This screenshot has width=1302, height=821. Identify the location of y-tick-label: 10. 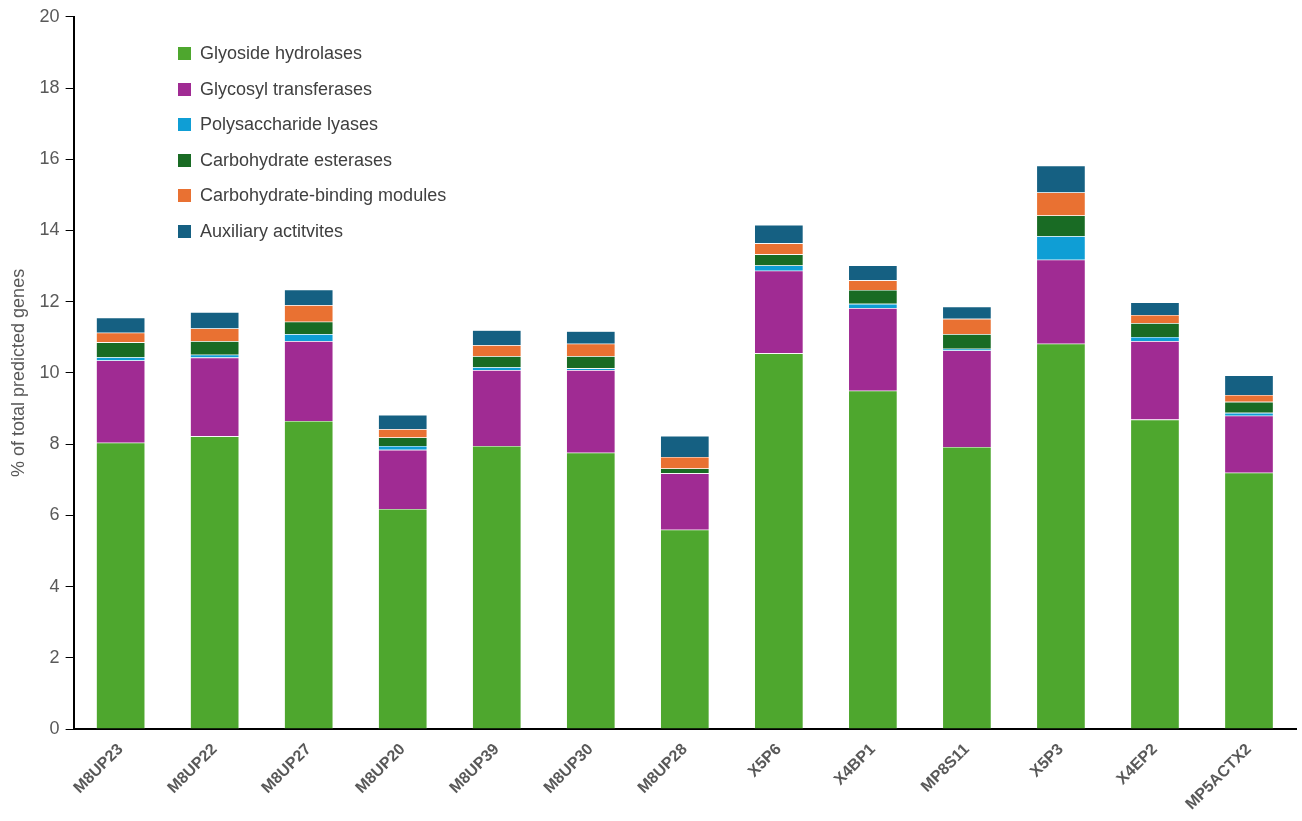
(49, 371).